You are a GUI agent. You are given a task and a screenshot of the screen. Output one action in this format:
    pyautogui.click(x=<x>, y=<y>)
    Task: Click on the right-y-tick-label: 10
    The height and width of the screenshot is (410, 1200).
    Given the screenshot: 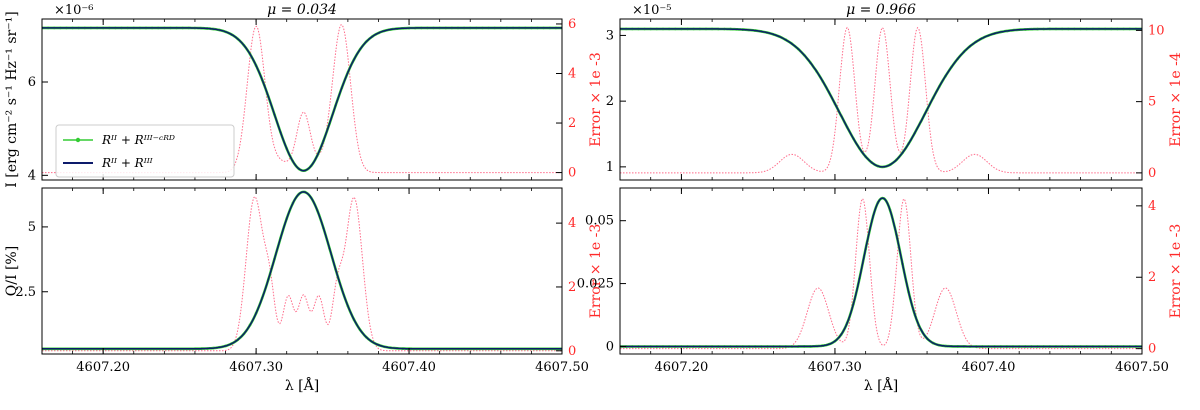 What is the action you would take?
    pyautogui.click(x=1156, y=30)
    